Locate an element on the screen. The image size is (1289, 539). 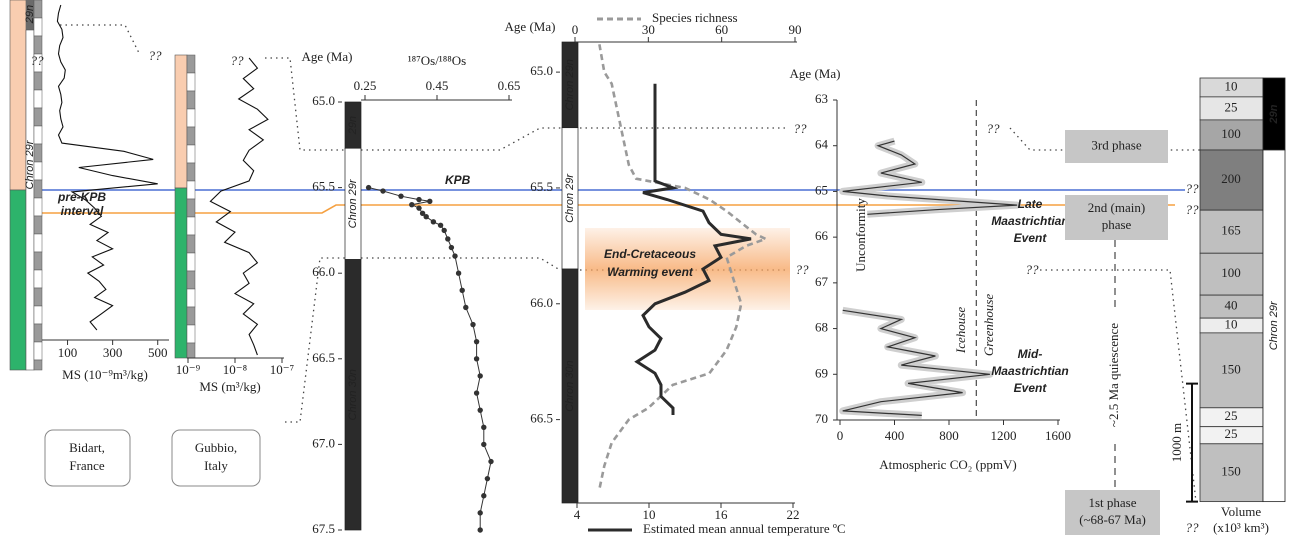
ms-line is located at coordinates (239, 206).